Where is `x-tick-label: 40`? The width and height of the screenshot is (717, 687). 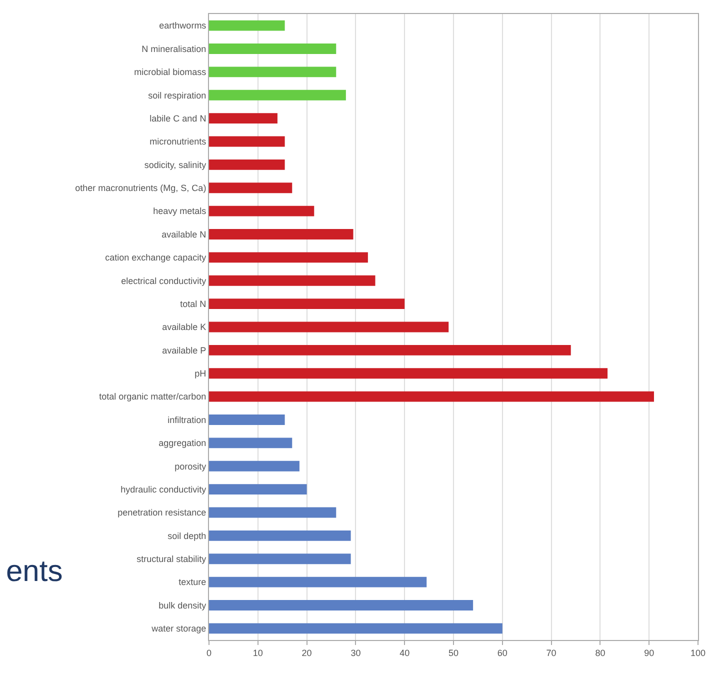 x-tick-label: 40 is located at coordinates (405, 653).